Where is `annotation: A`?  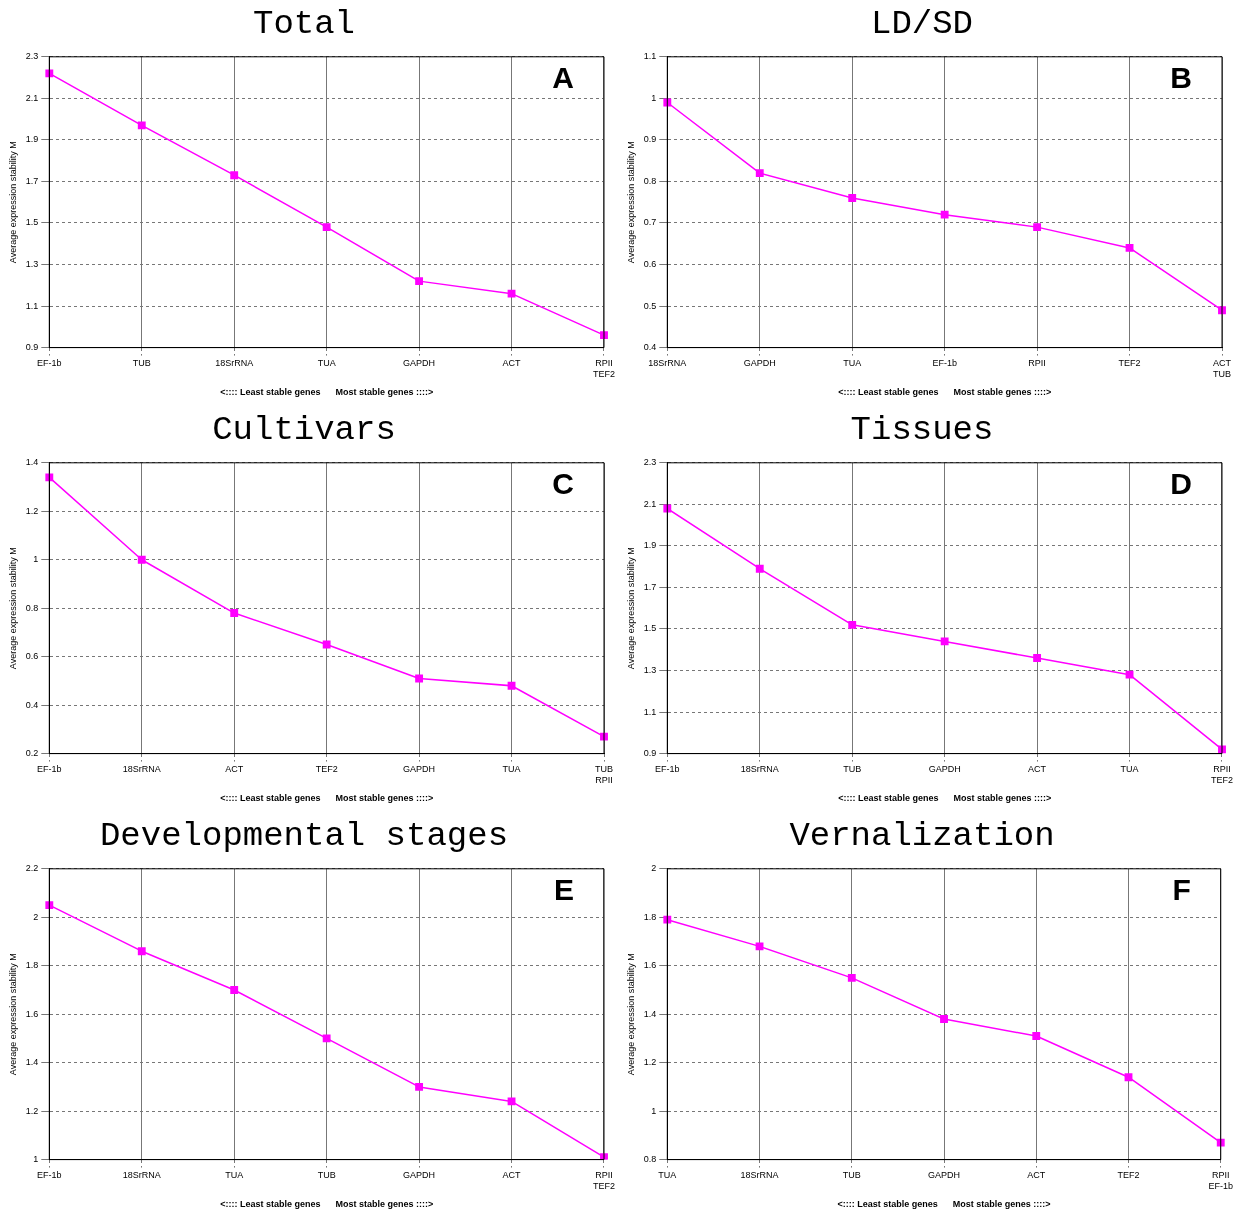
annotation: A is located at coordinates (563, 78).